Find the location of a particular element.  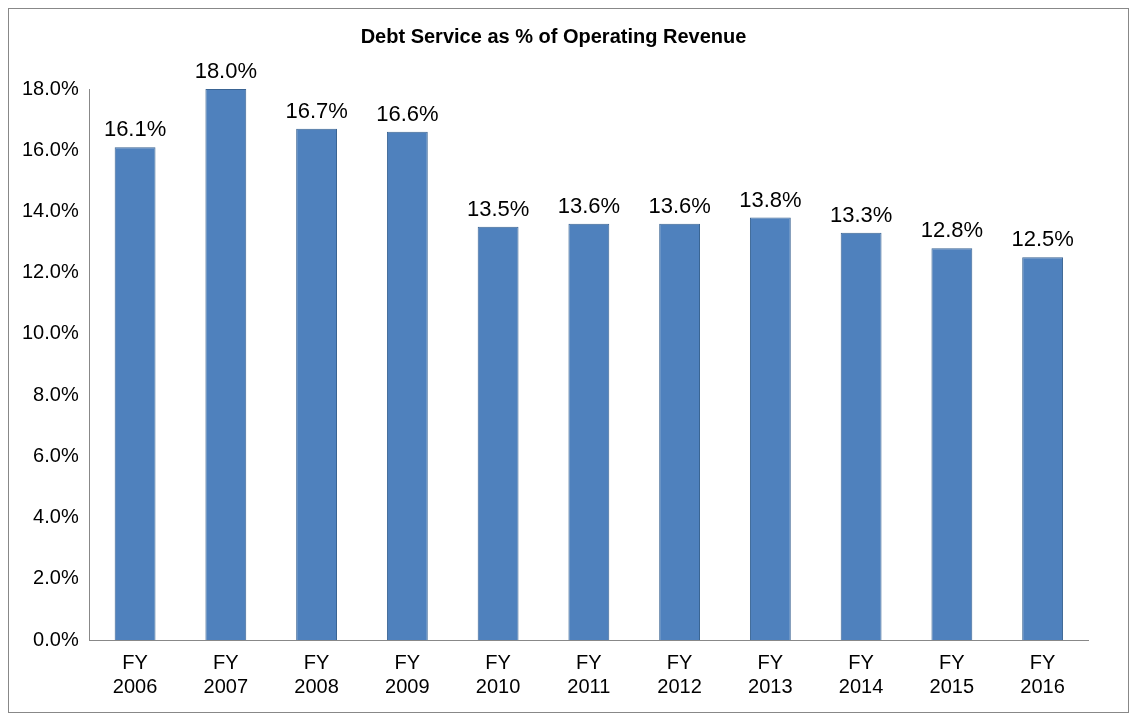

data-label: 12.5% is located at coordinates (1042, 239).